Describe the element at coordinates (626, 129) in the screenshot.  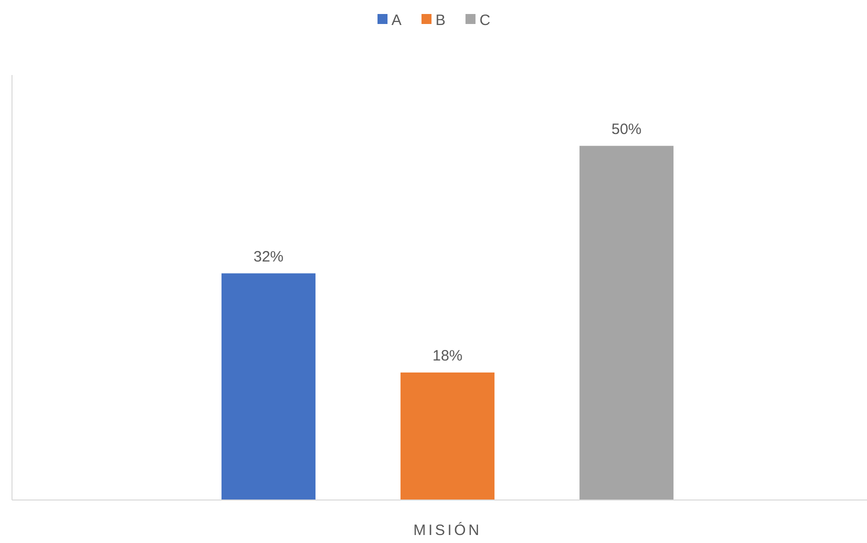
I see `data-label: 50%` at that location.